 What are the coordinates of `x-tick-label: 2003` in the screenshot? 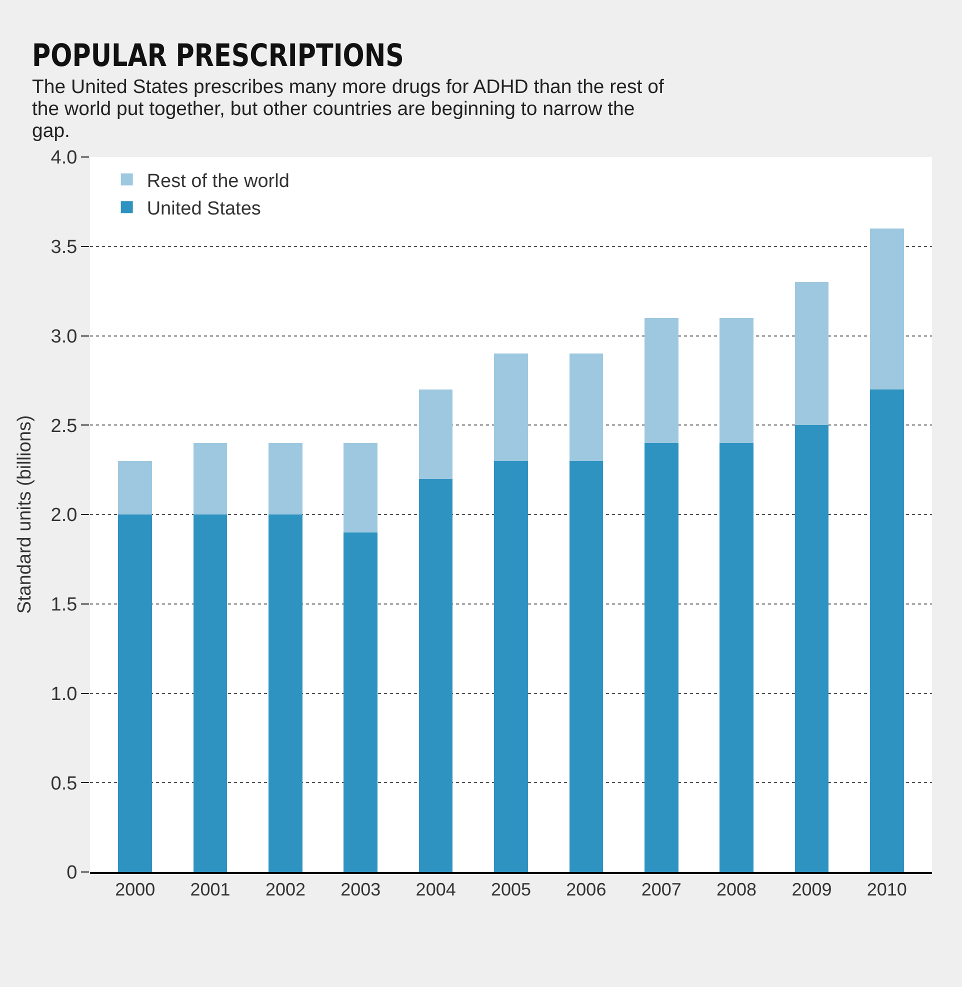 It's located at (360, 890).